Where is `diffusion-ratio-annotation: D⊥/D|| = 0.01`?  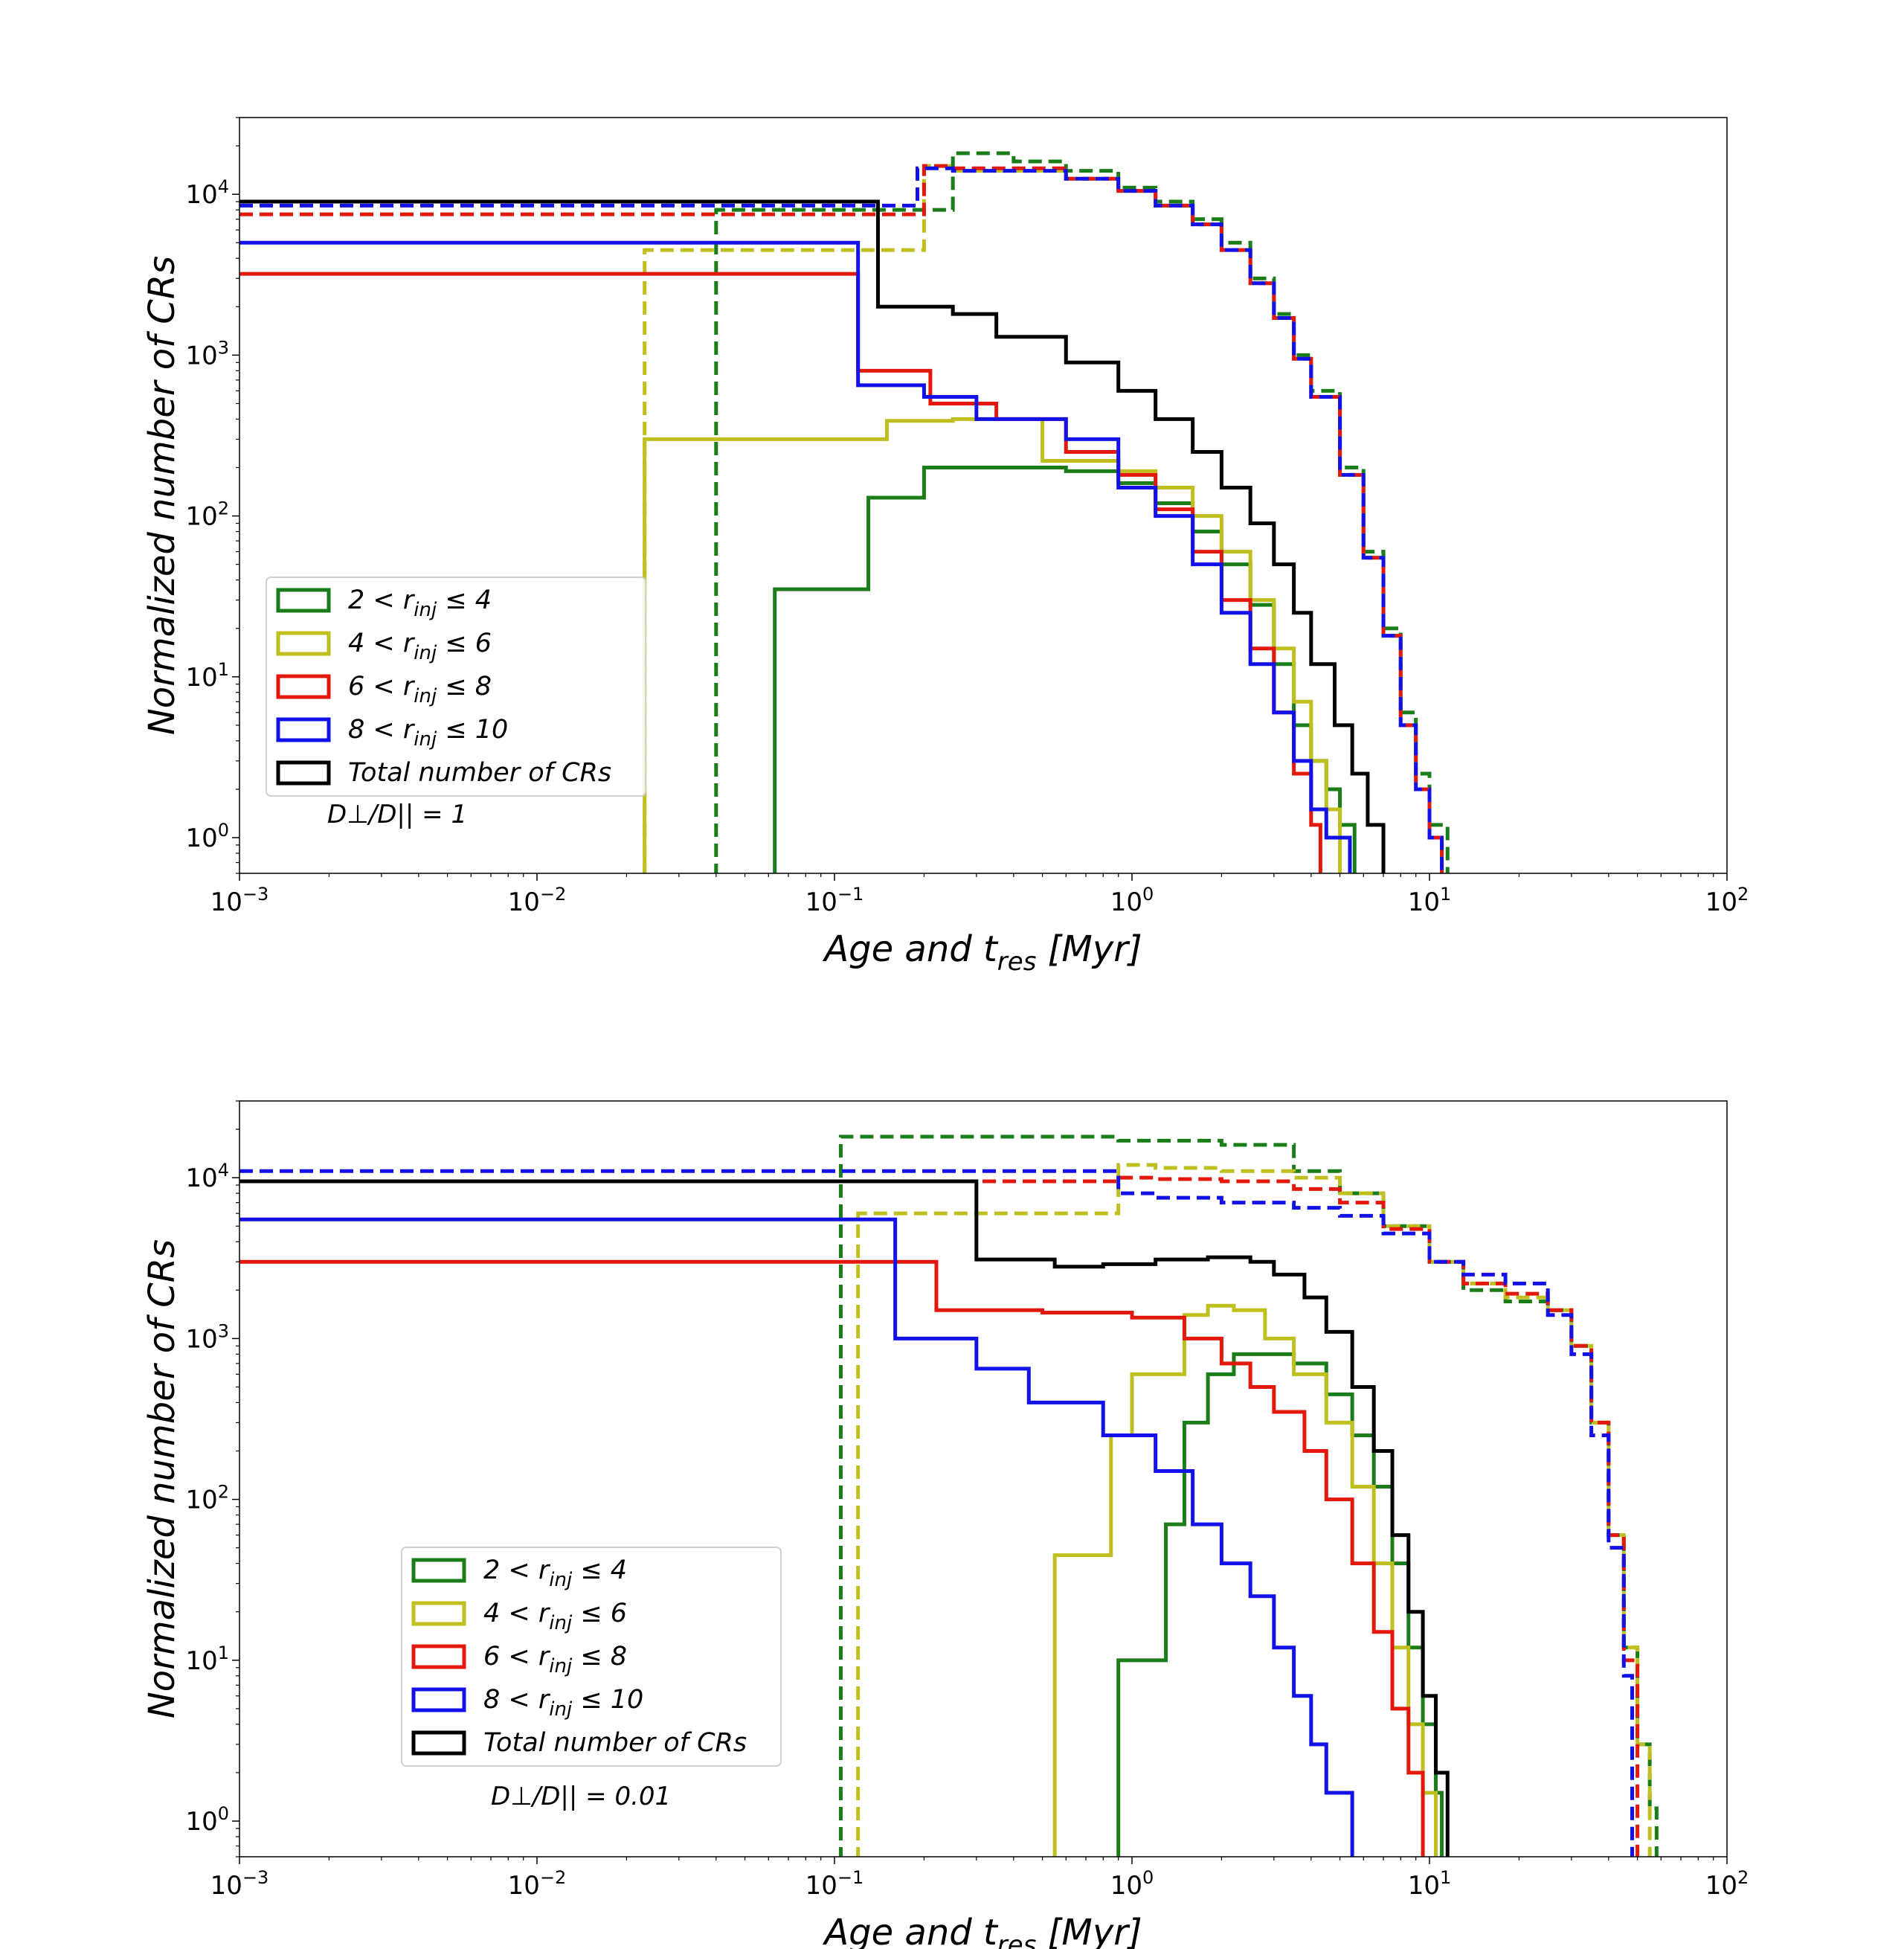
diffusion-ratio-annotation: D⊥/D|| = 0.01 is located at coordinates (581, 1796).